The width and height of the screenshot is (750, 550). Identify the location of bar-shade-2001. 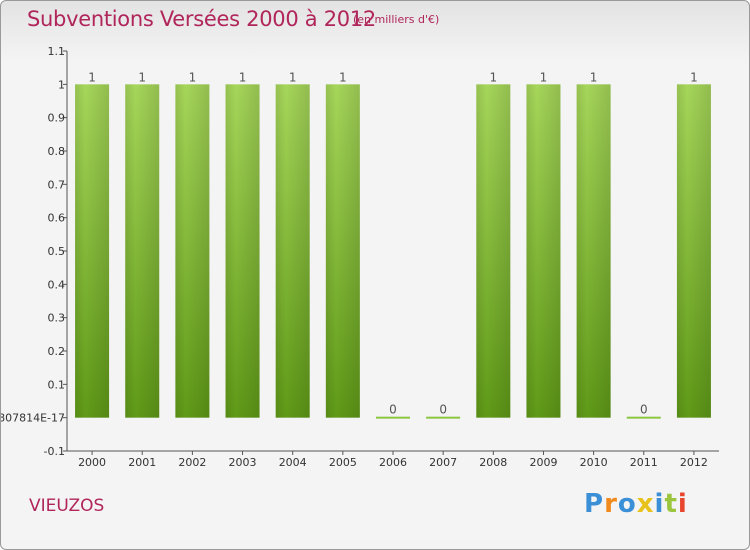
(142, 251).